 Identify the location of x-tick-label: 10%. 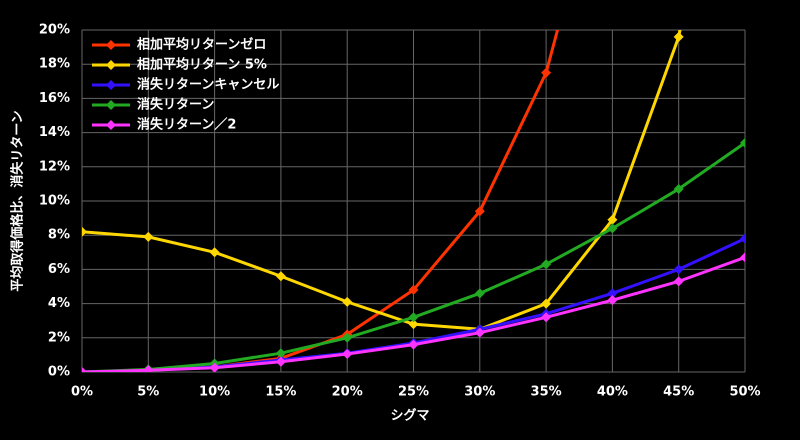
(214, 392).